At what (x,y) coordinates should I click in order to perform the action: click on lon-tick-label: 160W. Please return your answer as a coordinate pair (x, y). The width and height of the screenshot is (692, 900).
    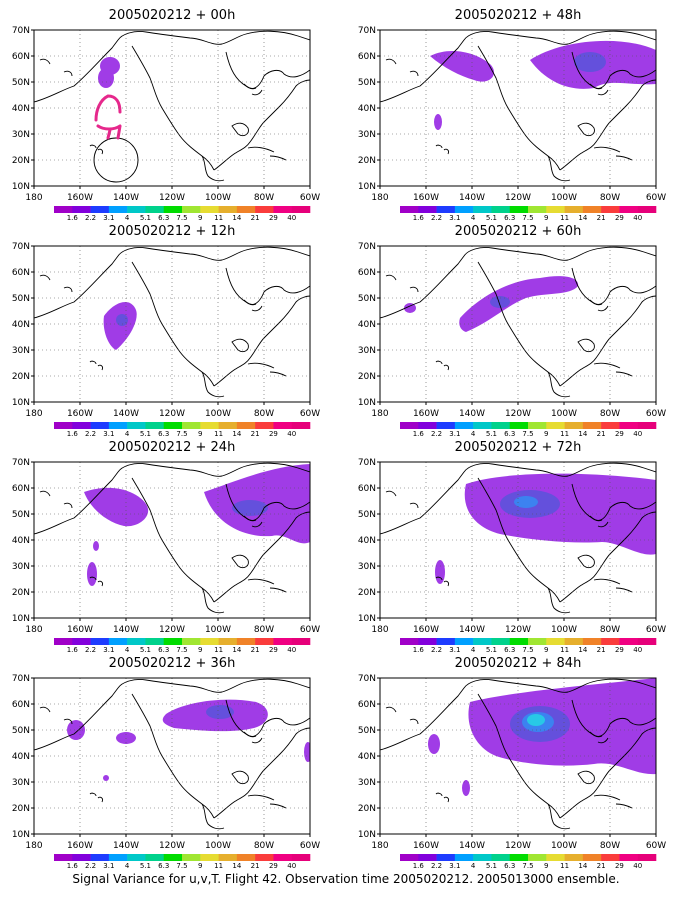
    Looking at the image, I should click on (80, 846).